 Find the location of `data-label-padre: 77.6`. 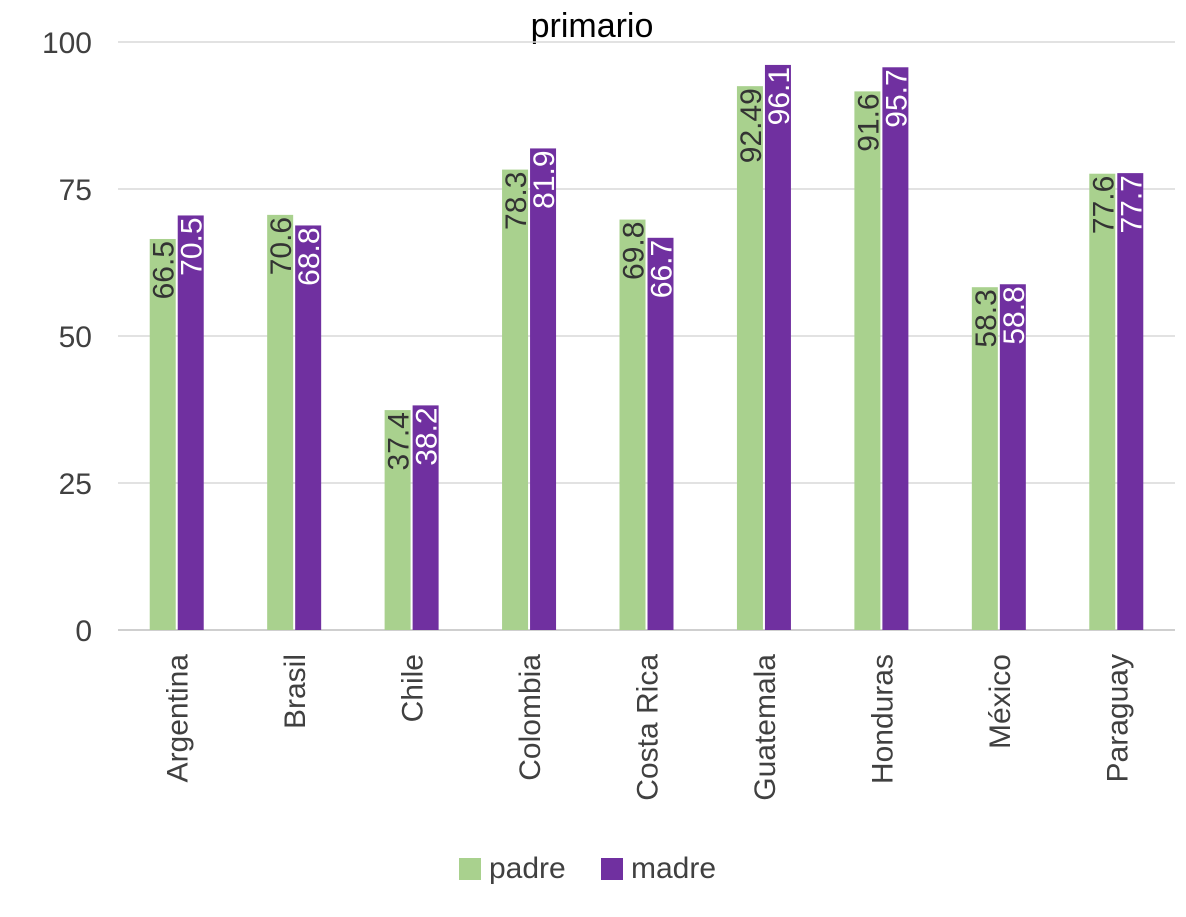

data-label-padre: 77.6 is located at coordinates (1103, 205).